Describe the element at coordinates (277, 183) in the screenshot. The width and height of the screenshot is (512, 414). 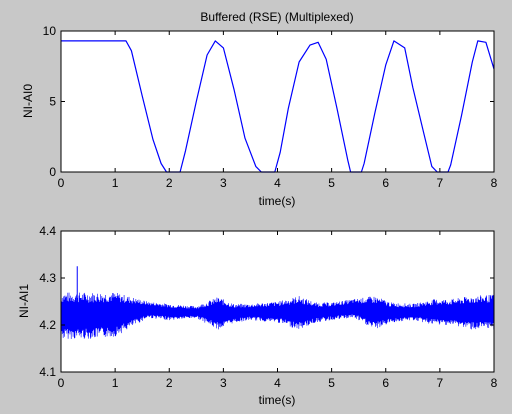
I see `top-plot-x-tick-label: 4` at that location.